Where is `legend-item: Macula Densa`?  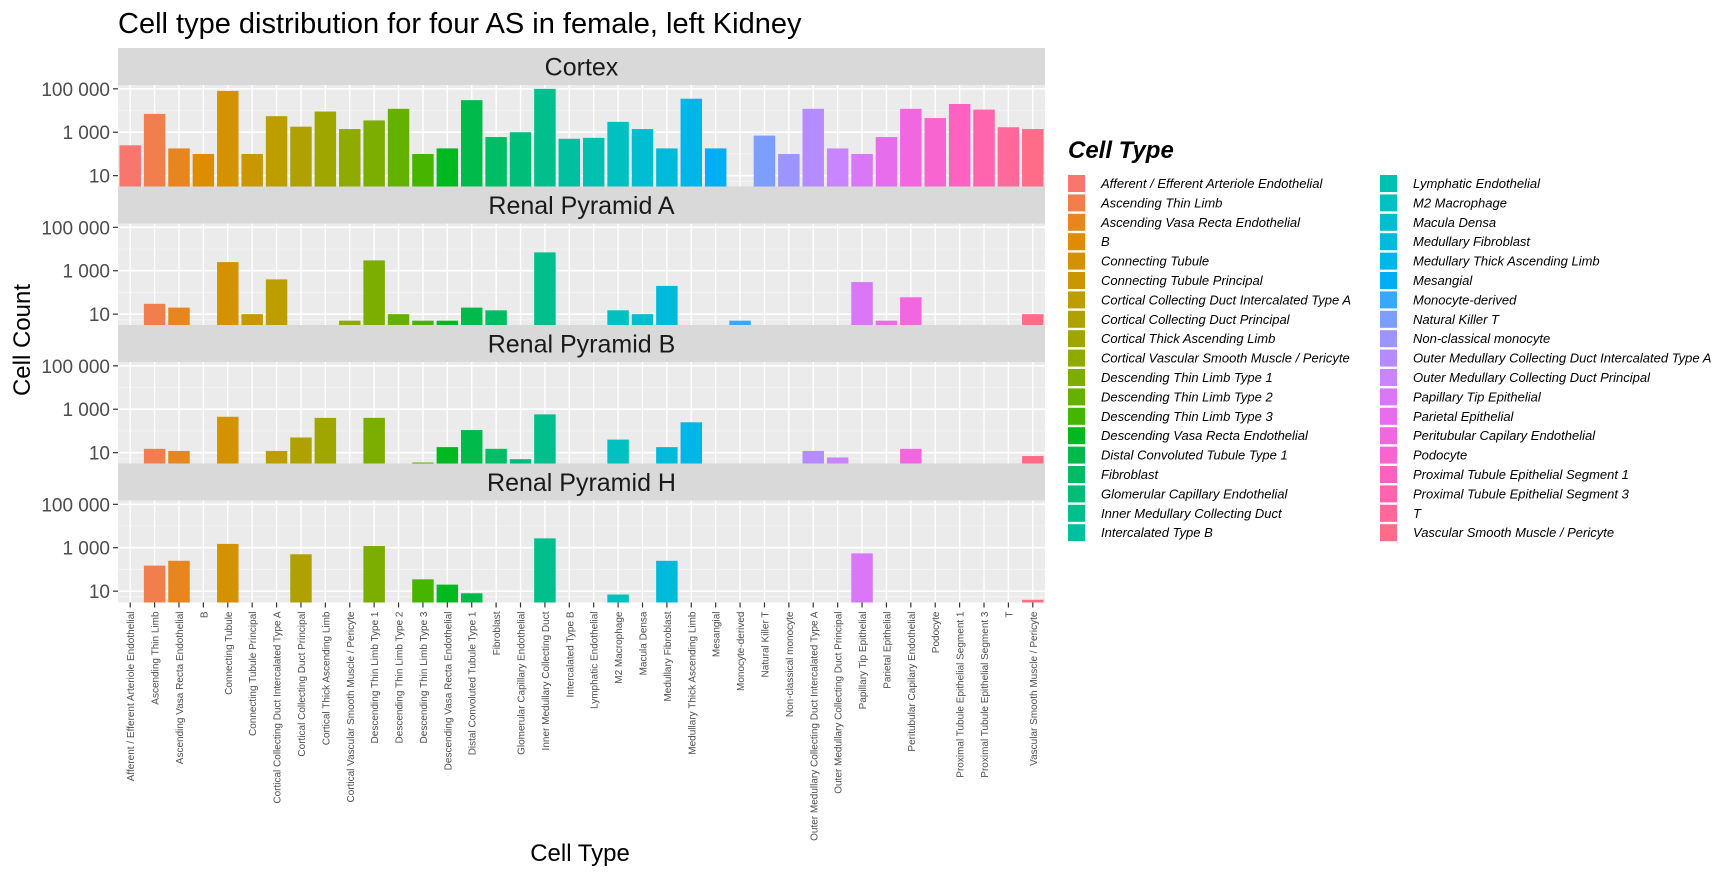
legend-item: Macula Densa is located at coordinates (1438, 222).